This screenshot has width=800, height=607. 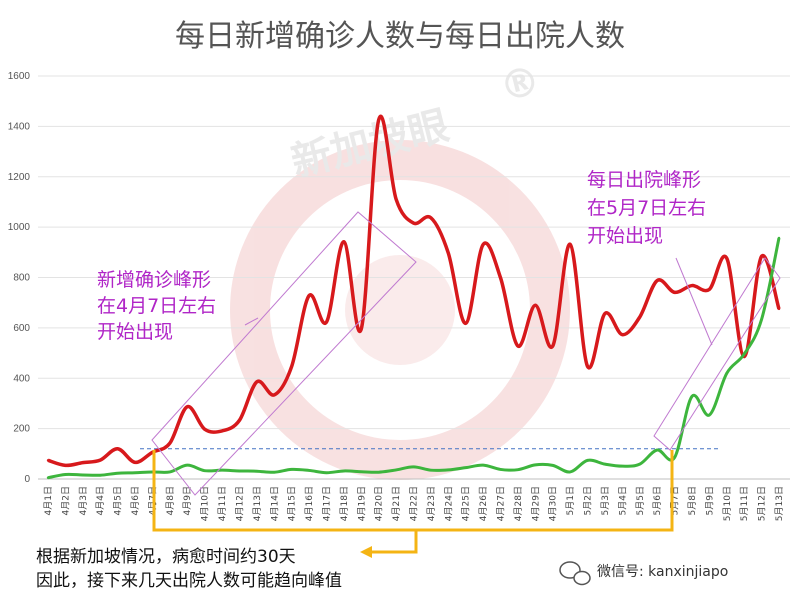 What do you see at coordinates (83, 500) in the screenshot?
I see `x-tick-label: 4月3日` at bounding box center [83, 500].